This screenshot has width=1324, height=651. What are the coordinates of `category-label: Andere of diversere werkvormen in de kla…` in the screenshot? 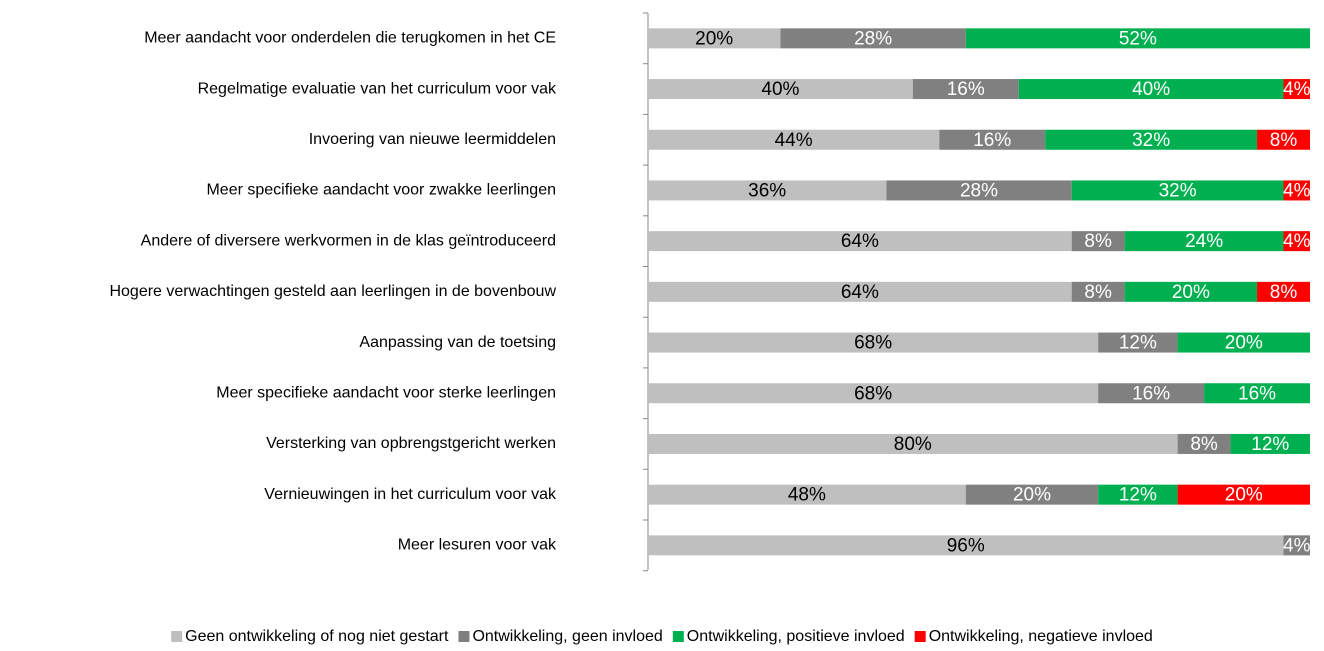 It's located at (348, 240).